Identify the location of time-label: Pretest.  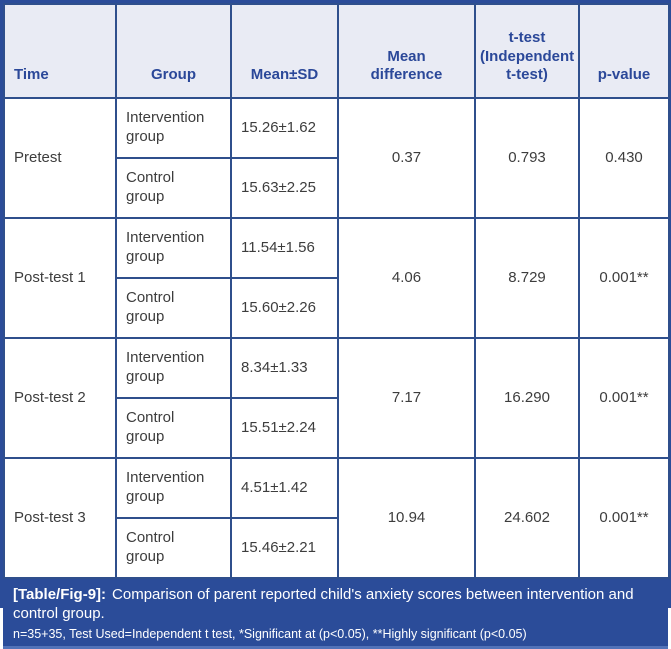
(60, 158).